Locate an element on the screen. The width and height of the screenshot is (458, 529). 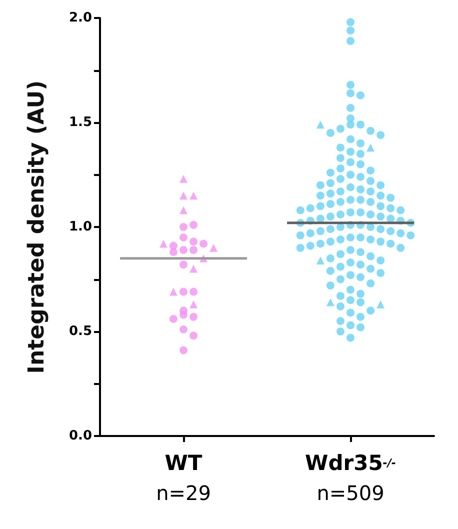
y-tick-label: 2.0 is located at coordinates (80, 18).